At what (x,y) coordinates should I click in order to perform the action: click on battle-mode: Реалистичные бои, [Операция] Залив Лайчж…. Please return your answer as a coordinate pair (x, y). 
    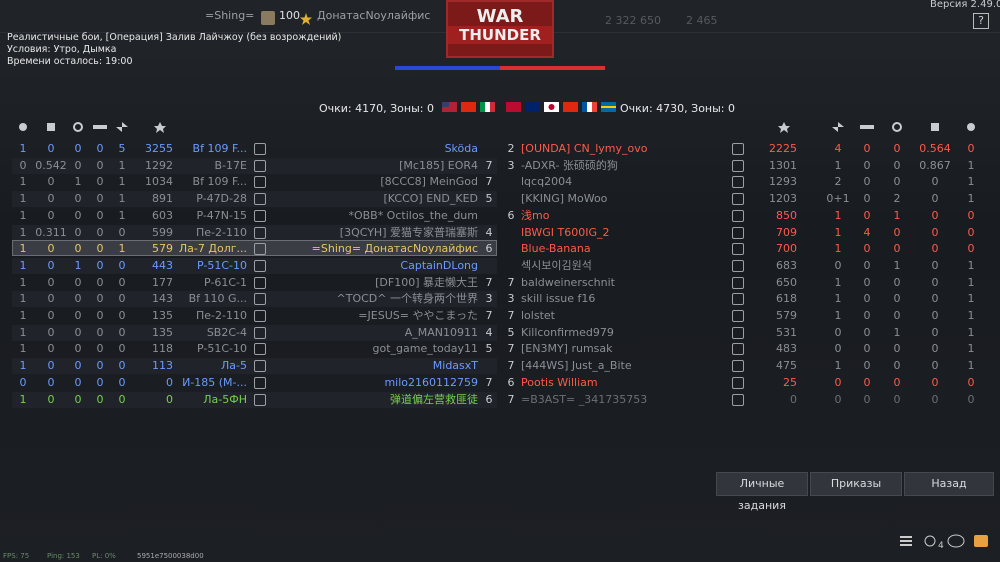
    Looking at the image, I should click on (174, 37).